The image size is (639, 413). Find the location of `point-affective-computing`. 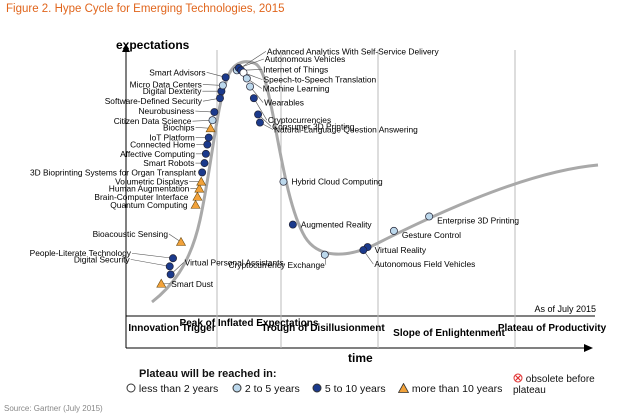

point-affective-computing is located at coordinates (205, 153).